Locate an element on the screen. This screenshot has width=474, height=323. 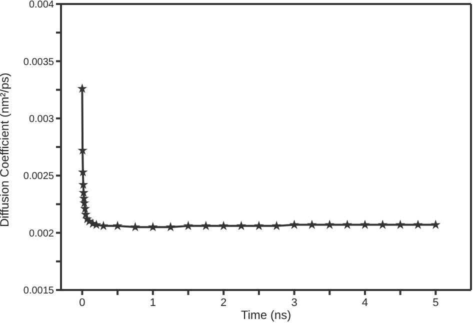
x-tick-label: 3 is located at coordinates (294, 303).